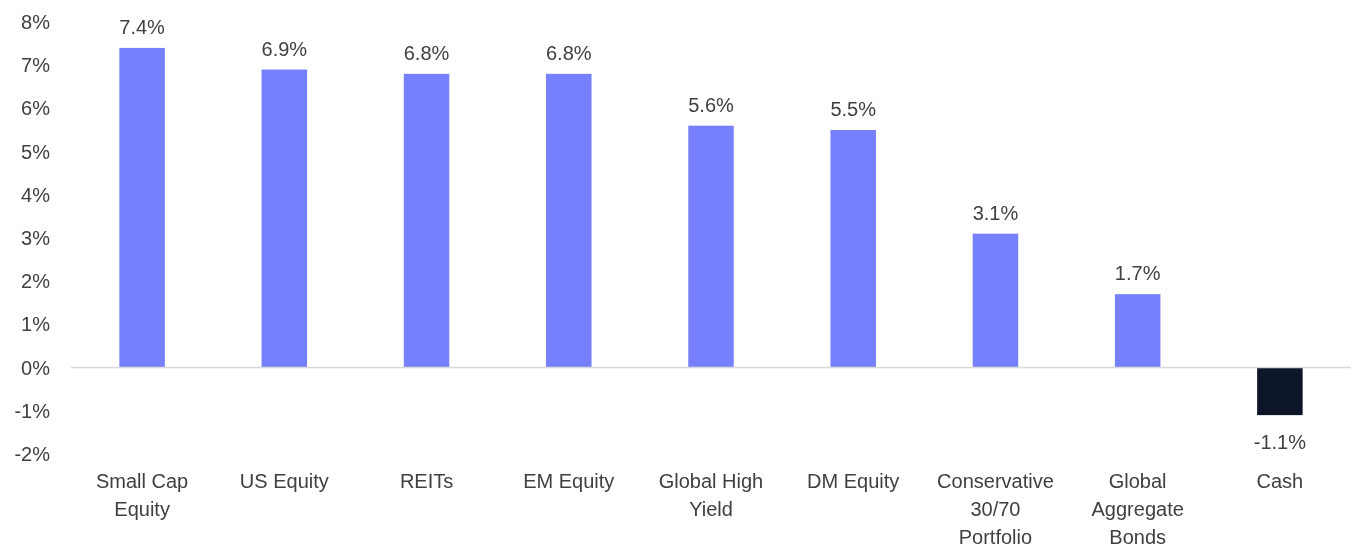 The image size is (1354, 549). Describe the element at coordinates (142, 495) in the screenshot. I see `x-tick-label: Small Cap Equity` at that location.